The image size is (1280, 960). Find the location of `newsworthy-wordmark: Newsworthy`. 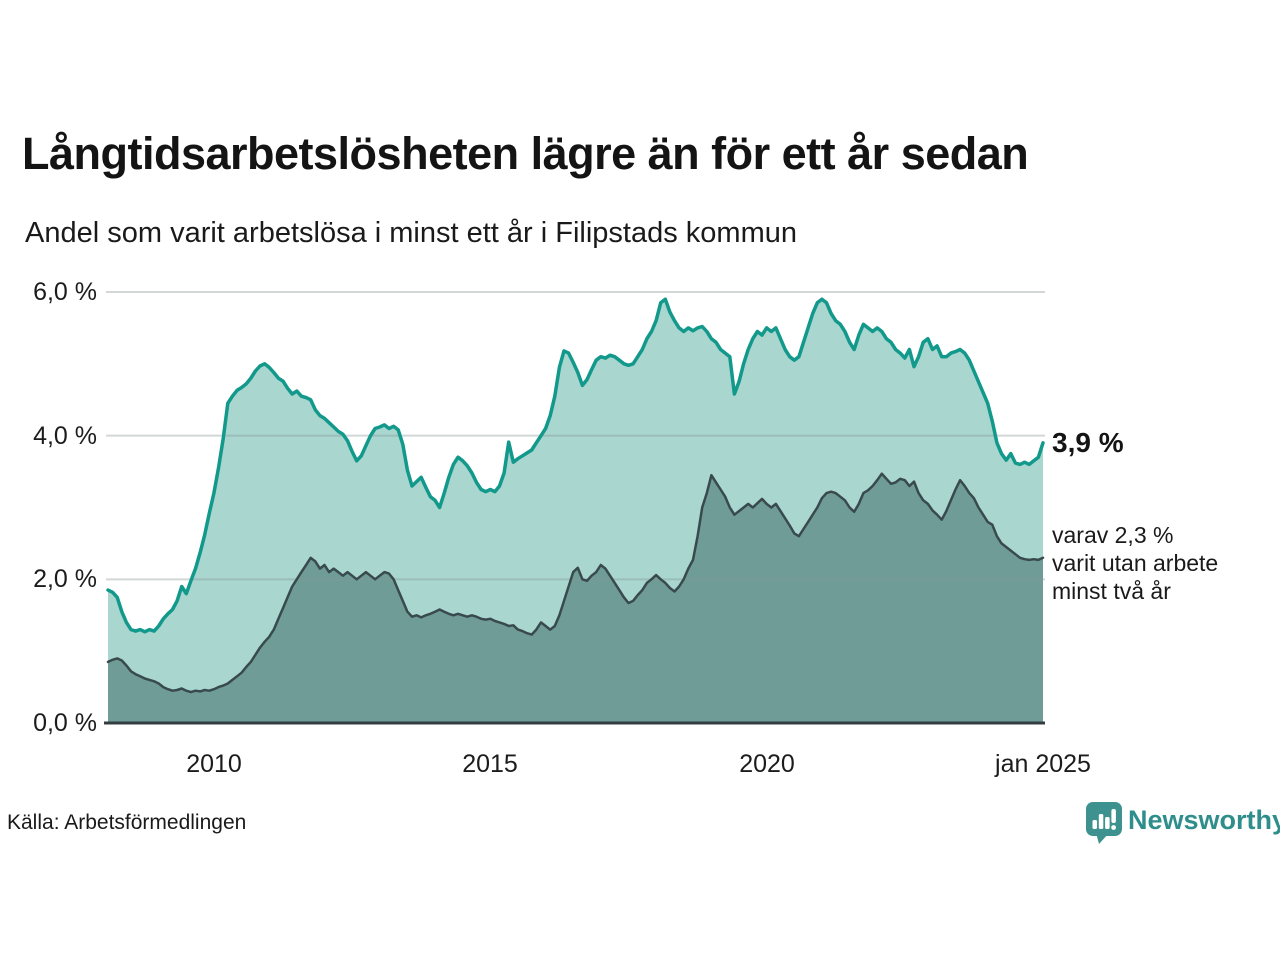

newsworthy-wordmark: Newsworthy is located at coordinates (1204, 820).